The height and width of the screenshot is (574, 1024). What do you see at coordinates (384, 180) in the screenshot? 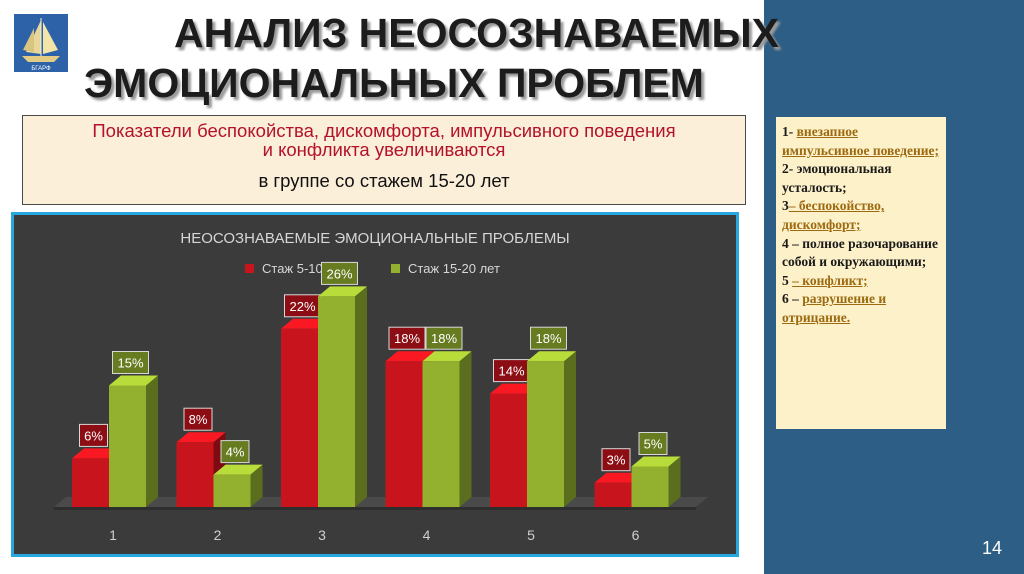
I see `info-black-line: в группе со стажем 15-20 лет` at bounding box center [384, 180].